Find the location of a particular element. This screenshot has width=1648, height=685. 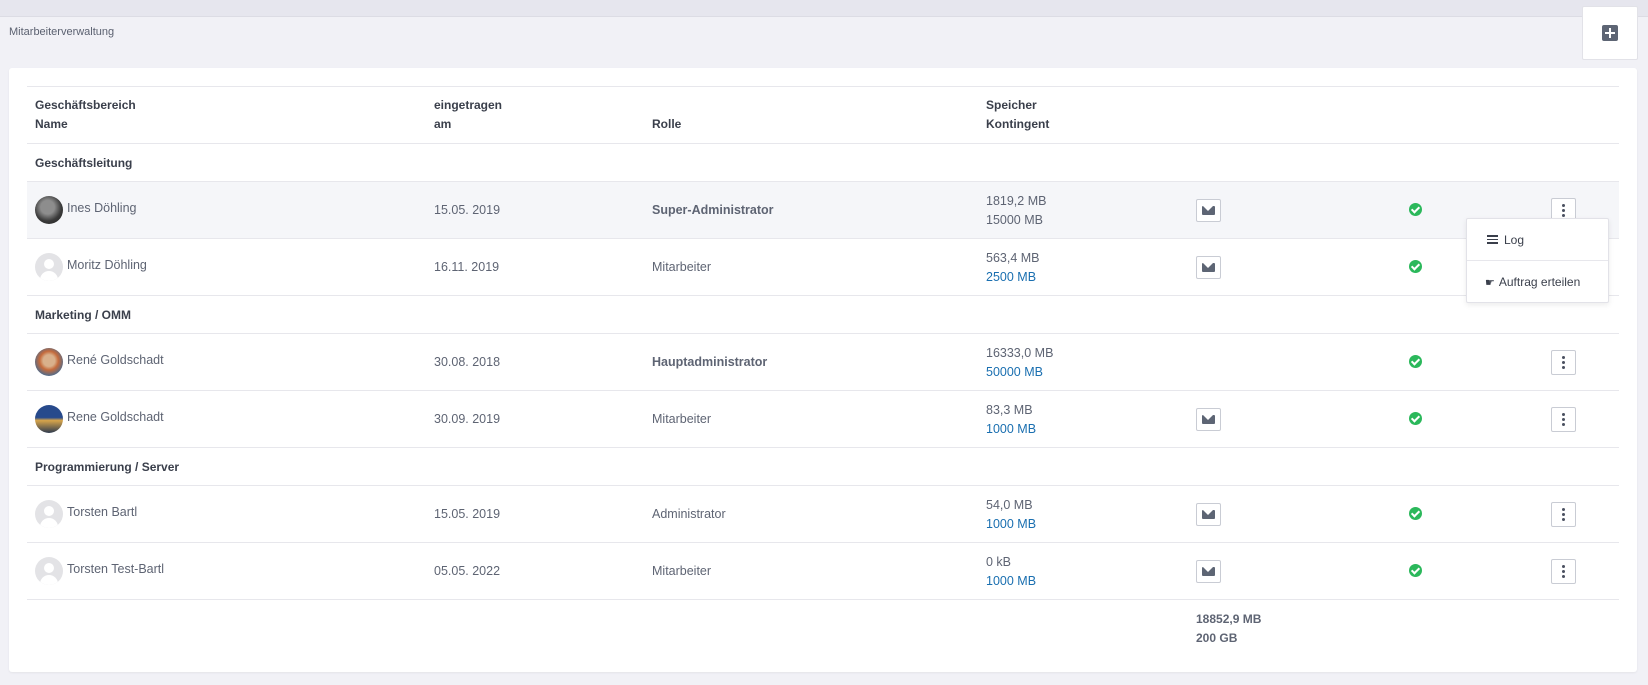

header-storage: Speicher is located at coordinates (1011, 105).